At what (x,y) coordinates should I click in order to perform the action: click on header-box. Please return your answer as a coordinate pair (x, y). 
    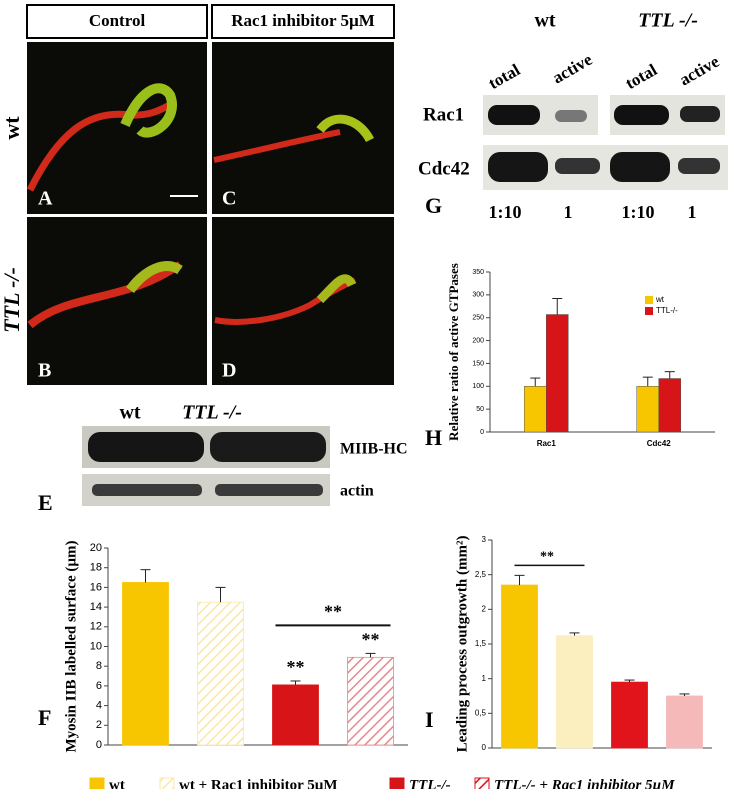
    Looking at the image, I should click on (303, 21).